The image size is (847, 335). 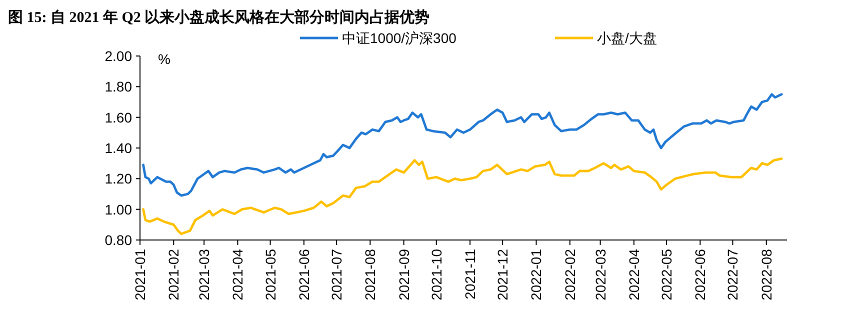 I want to click on x-tick-label: 2021-04, so click(x=238, y=274).